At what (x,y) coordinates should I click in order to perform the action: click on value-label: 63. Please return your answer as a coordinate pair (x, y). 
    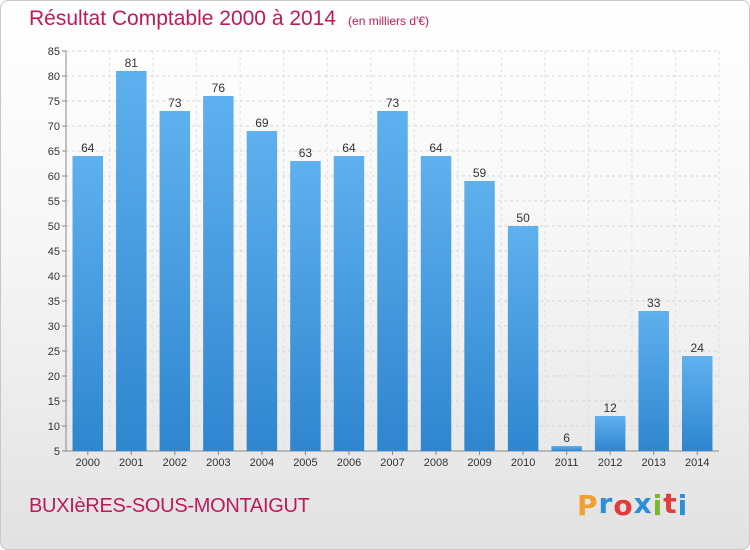
    Looking at the image, I should click on (306, 153).